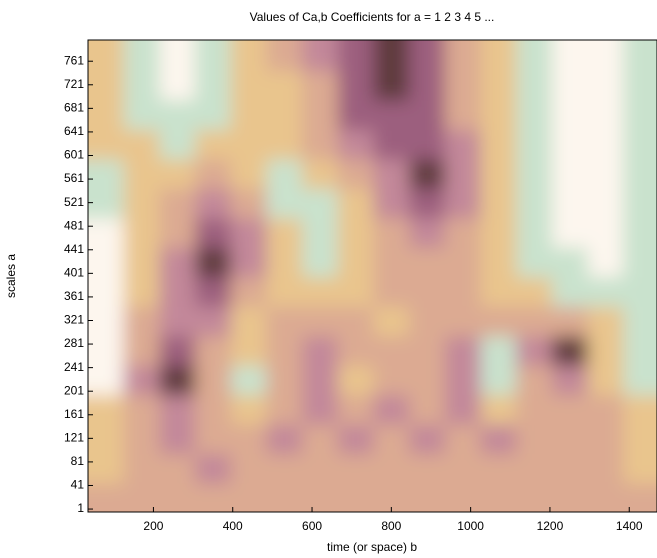 The width and height of the screenshot is (657, 558). I want to click on x-tick-label: 400, so click(233, 526).